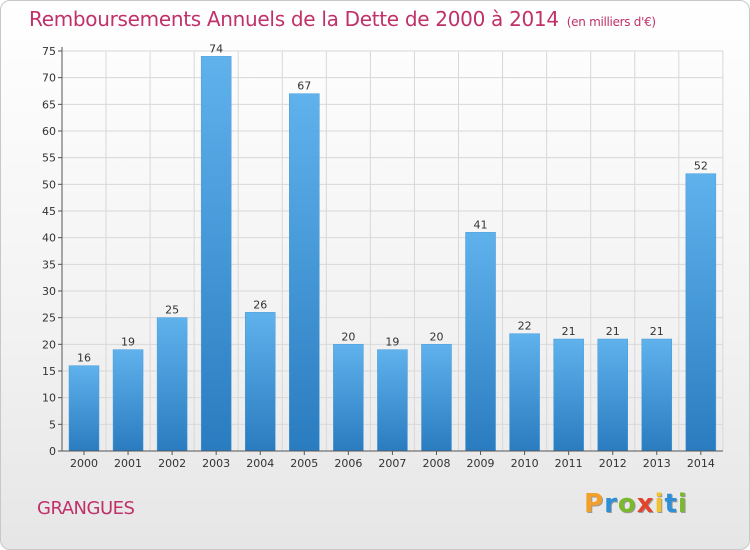  I want to click on logo-letter: r, so click(611, 504).